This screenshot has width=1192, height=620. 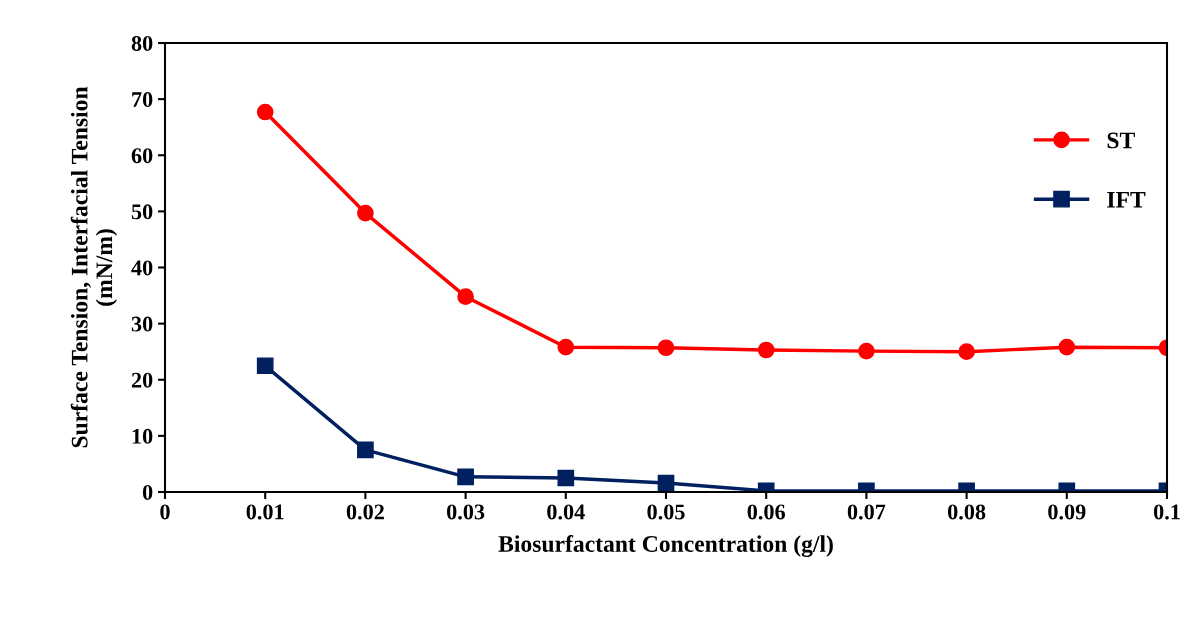 I want to click on x-tick-label: 0.05, so click(x=666, y=512).